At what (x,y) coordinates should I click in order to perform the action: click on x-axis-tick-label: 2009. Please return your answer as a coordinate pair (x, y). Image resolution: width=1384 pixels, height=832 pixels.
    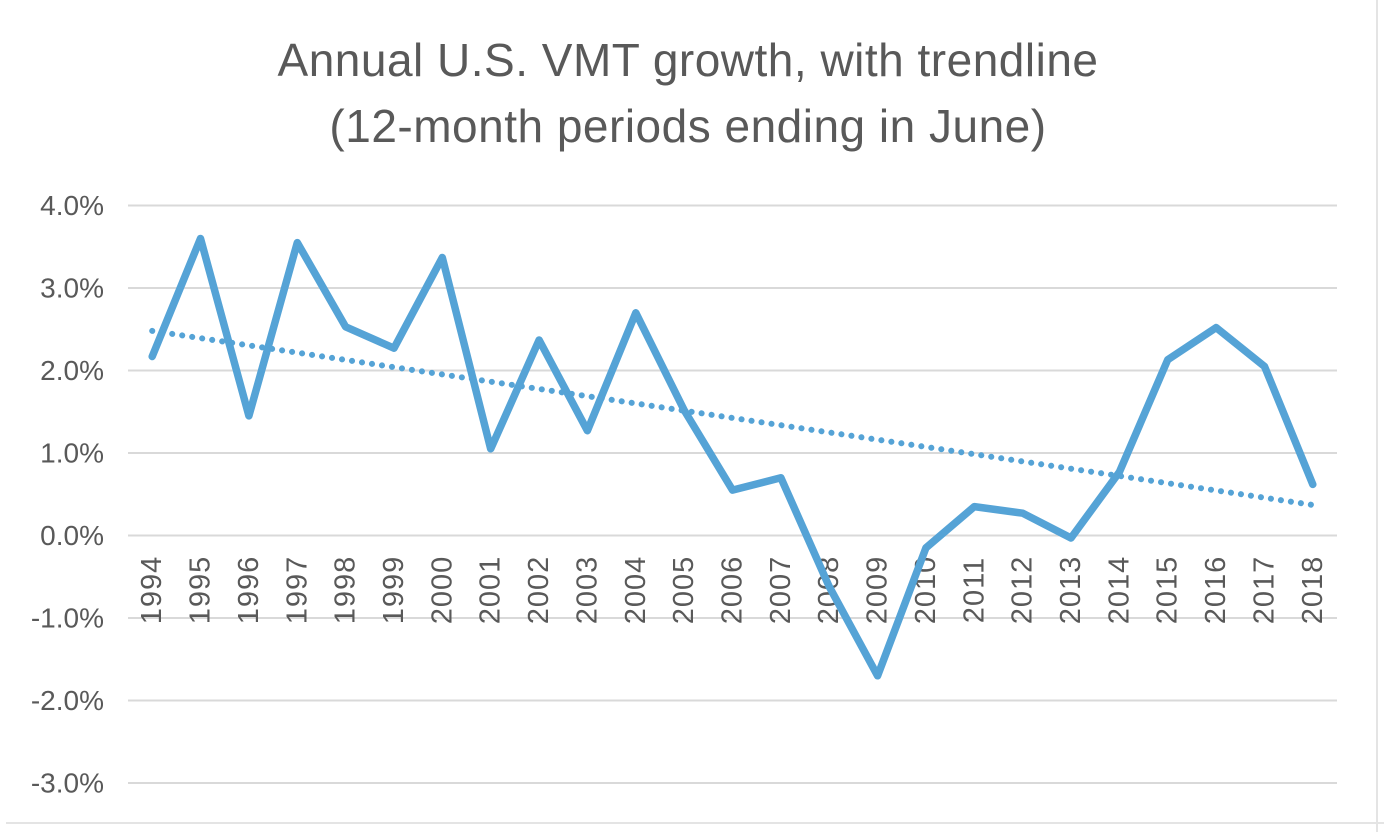
    Looking at the image, I should click on (878, 590).